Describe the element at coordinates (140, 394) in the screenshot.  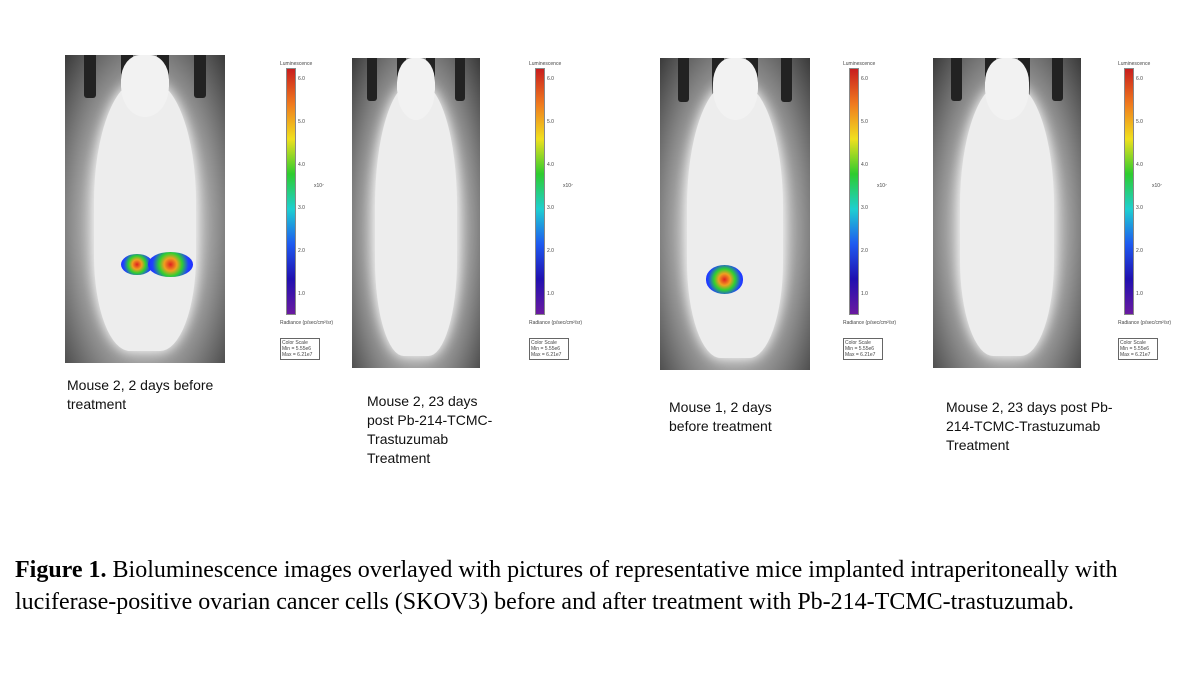
I see `panel-caption: Mouse 2, 2 days before treatment` at that location.